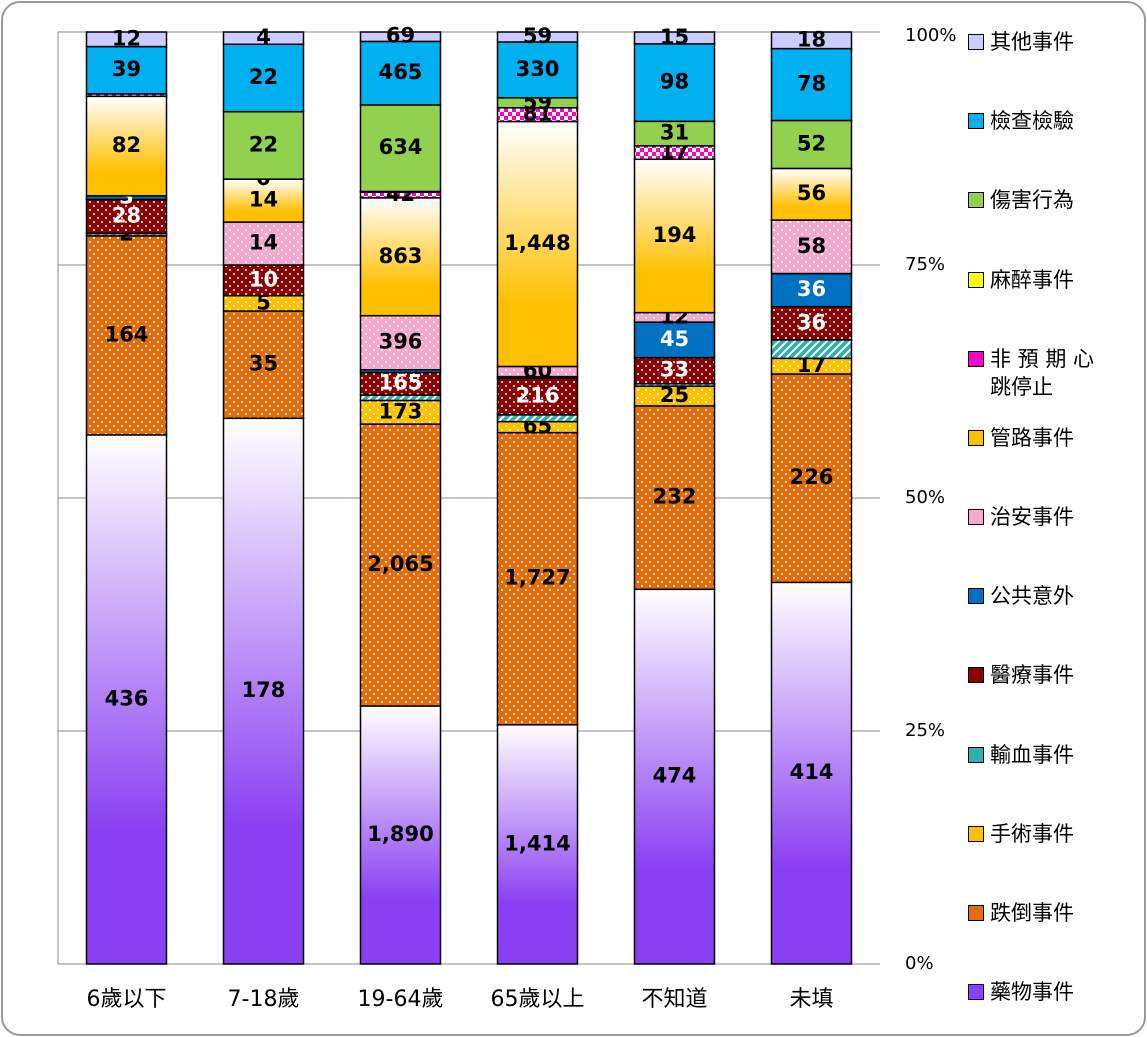 This screenshot has width=1147, height=1037. I want to click on data-label: 15, so click(674, 37).